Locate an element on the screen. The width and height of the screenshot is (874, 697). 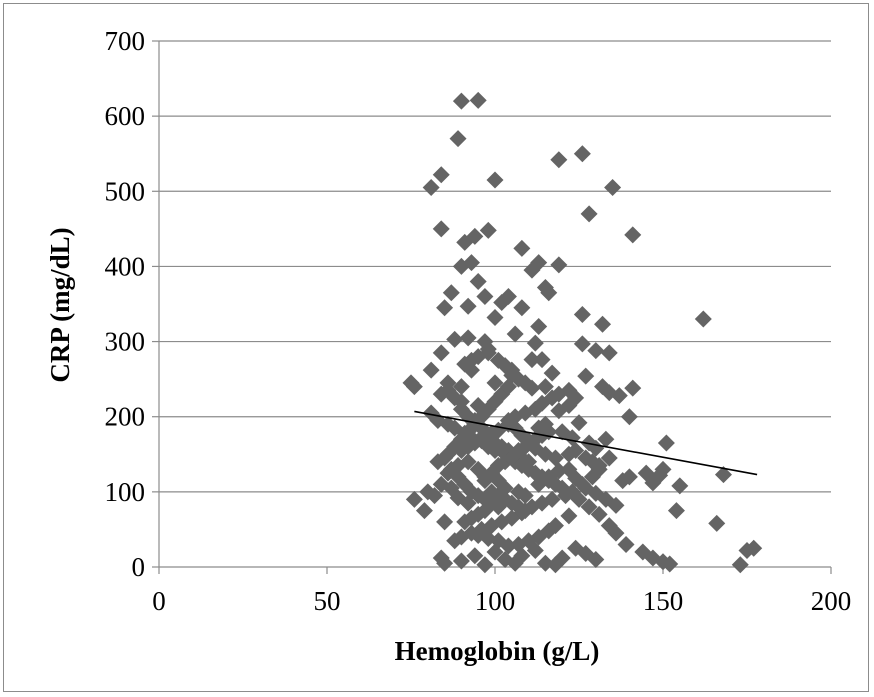
y-tick-label: 600 is located at coordinates (125, 116).